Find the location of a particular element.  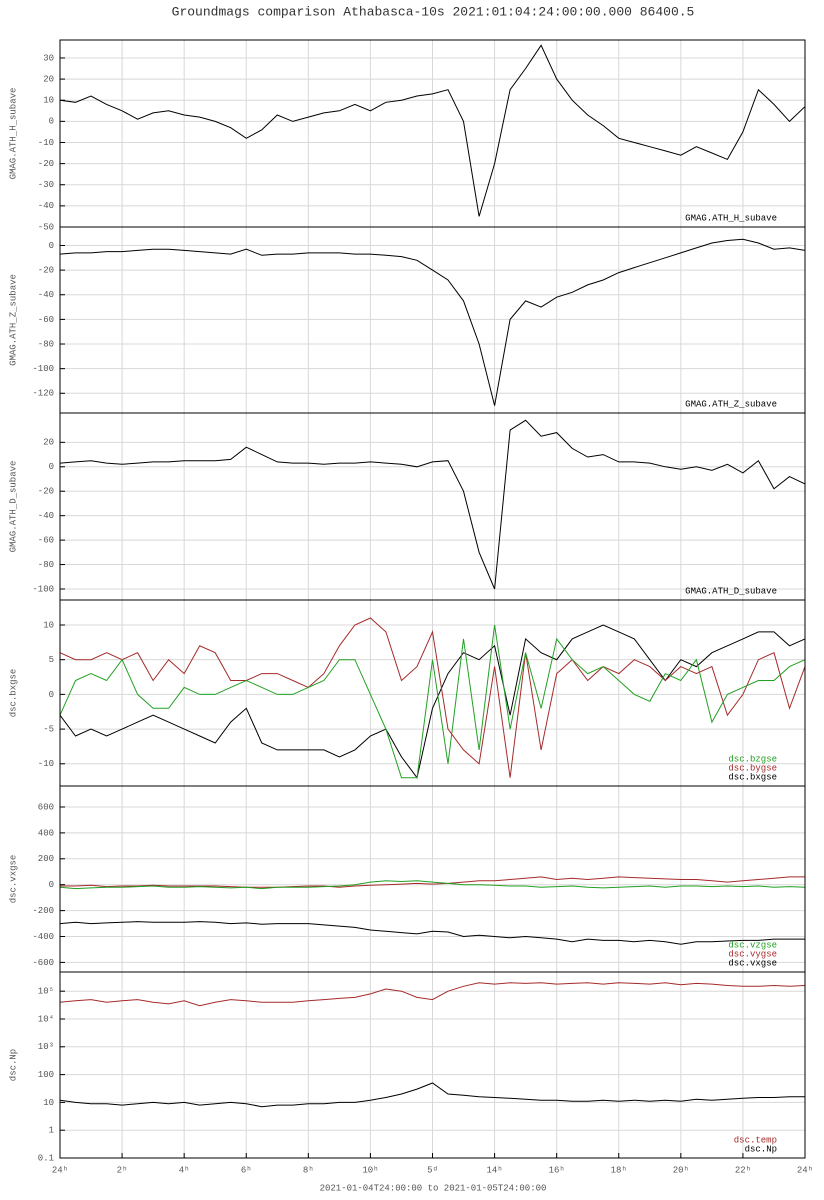

x-tick-label: 2ʰ is located at coordinates (122, 1170).